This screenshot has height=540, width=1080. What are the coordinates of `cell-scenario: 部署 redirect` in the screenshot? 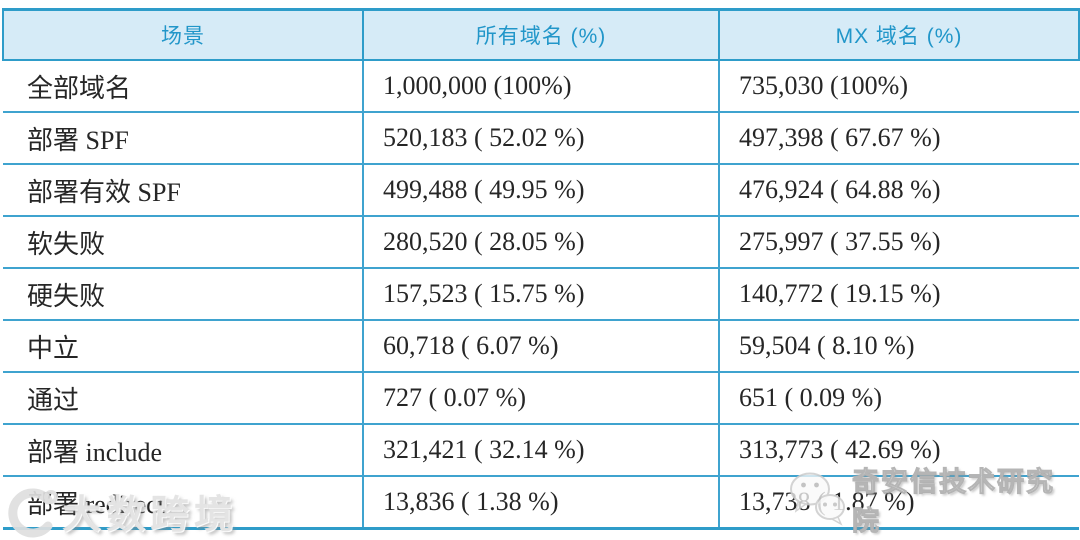 It's located at (183, 502).